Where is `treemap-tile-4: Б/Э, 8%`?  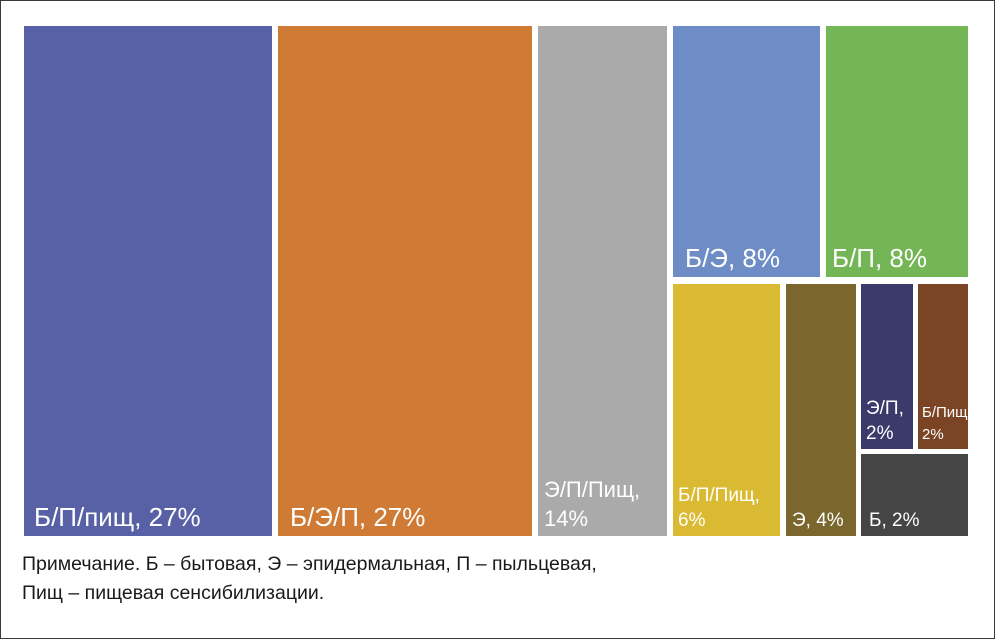
treemap-tile-4: Б/Э, 8% is located at coordinates (746, 151).